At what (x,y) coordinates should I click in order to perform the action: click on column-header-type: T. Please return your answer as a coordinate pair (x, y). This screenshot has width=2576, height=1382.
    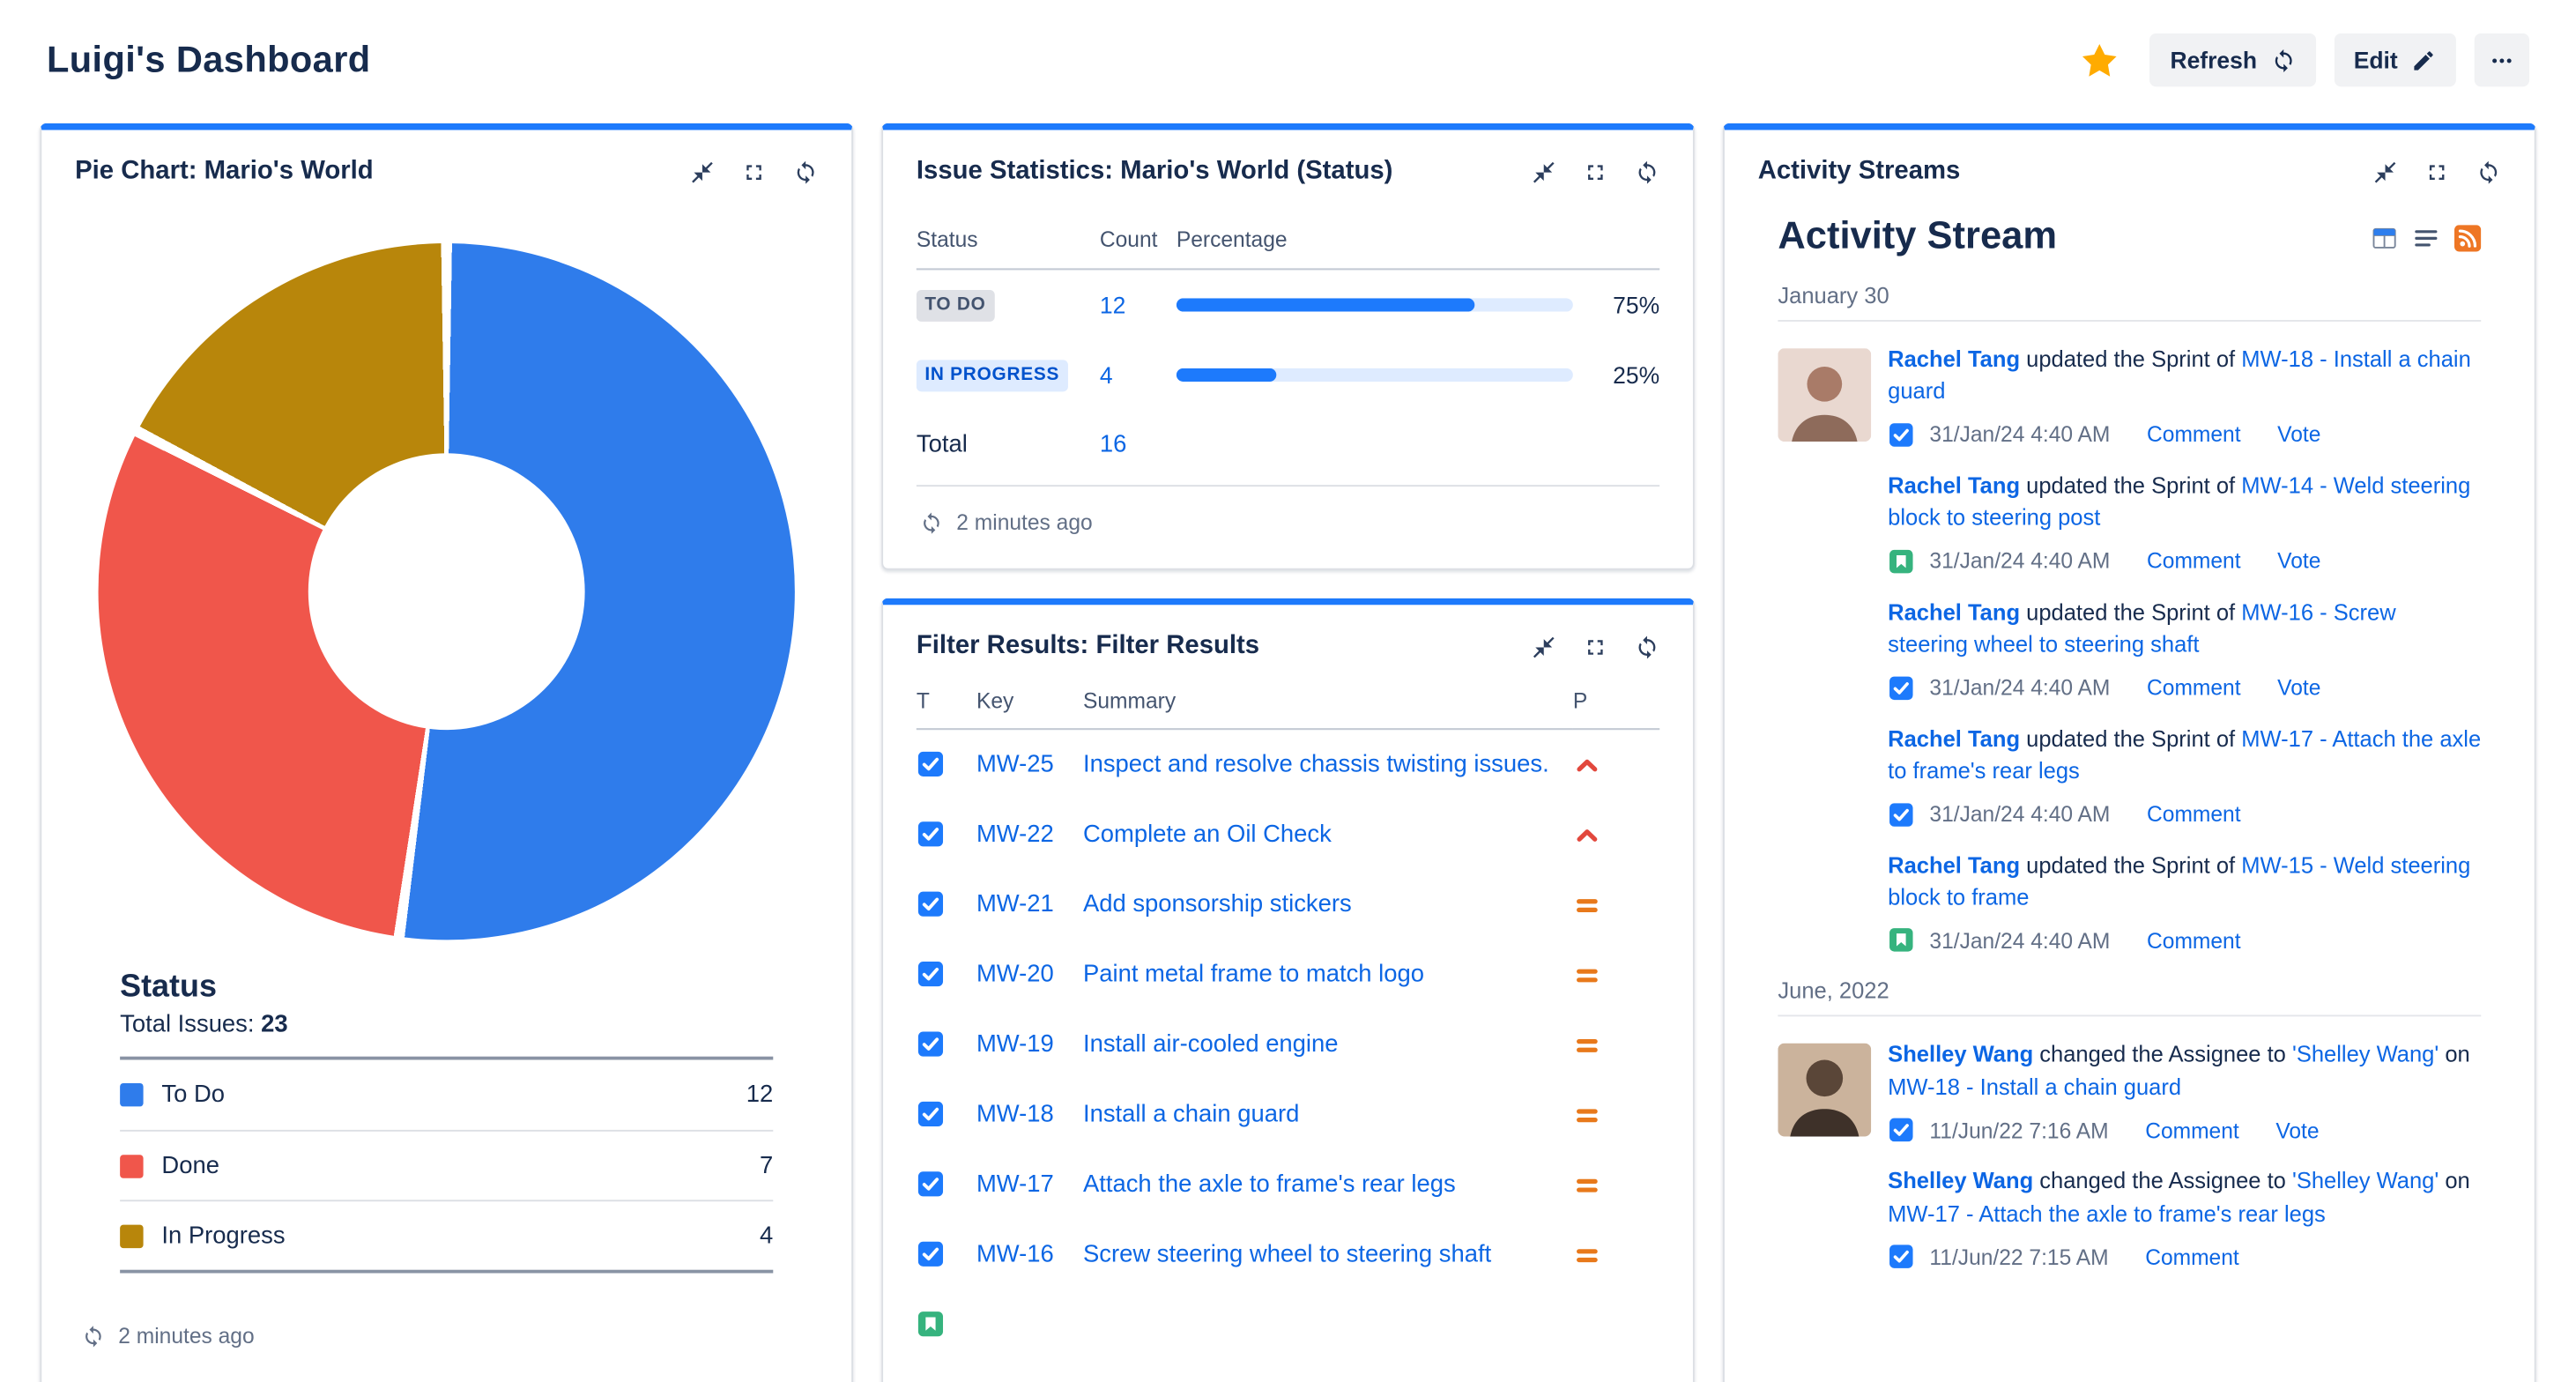
    Looking at the image, I should click on (946, 704).